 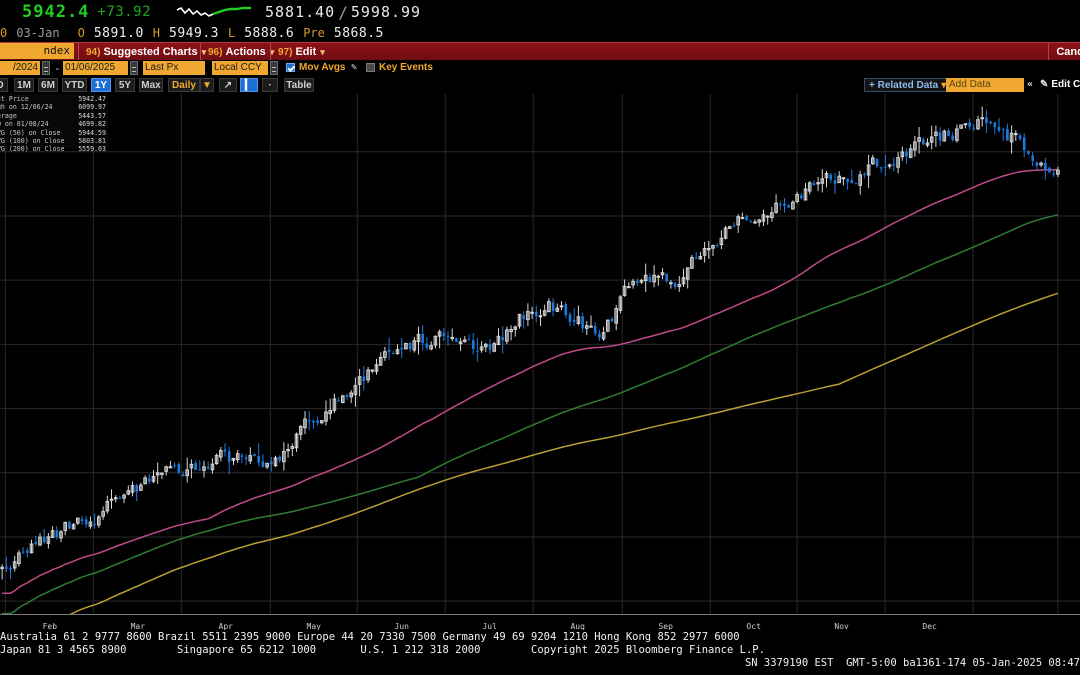 I want to click on open-label: O, so click(x=81, y=33).